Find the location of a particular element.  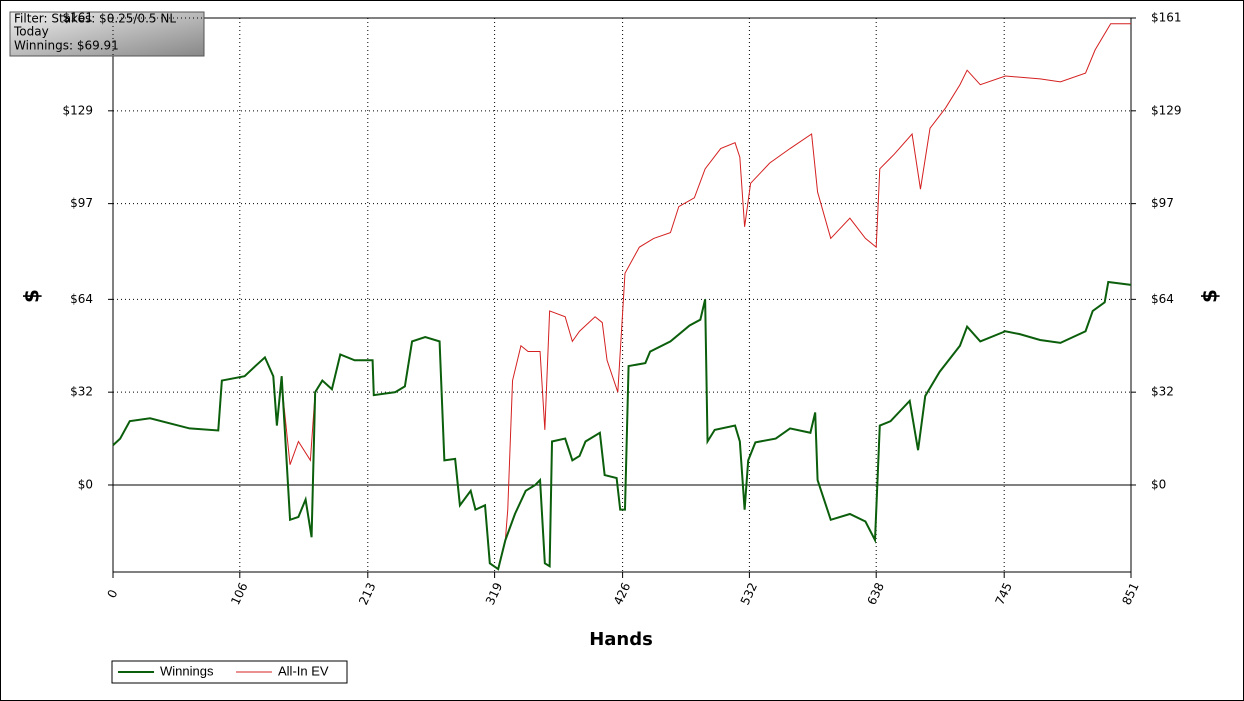

y2-tick-label: $97 is located at coordinates (1162, 203).